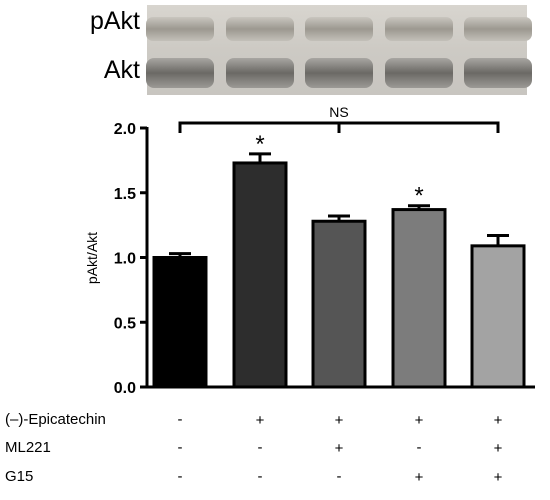 This screenshot has width=550, height=500. I want to click on ns-bracket: NS, so click(339, 118).